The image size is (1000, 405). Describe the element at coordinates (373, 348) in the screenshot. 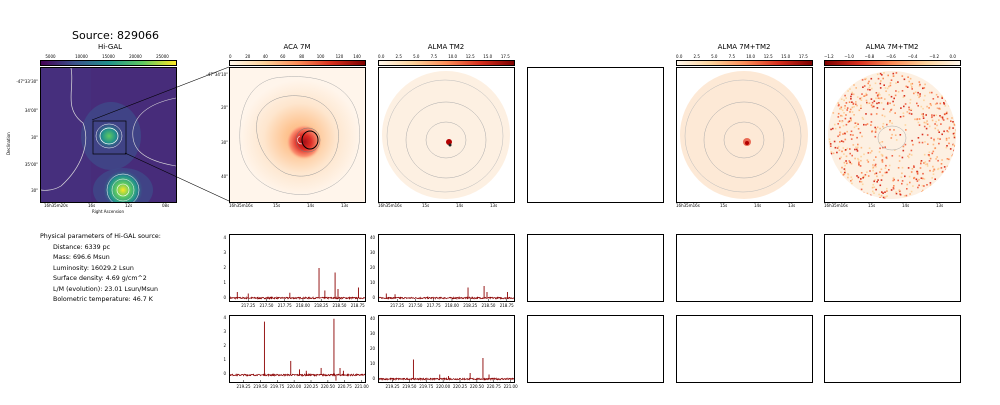

I see `y-tick: 20` at that location.